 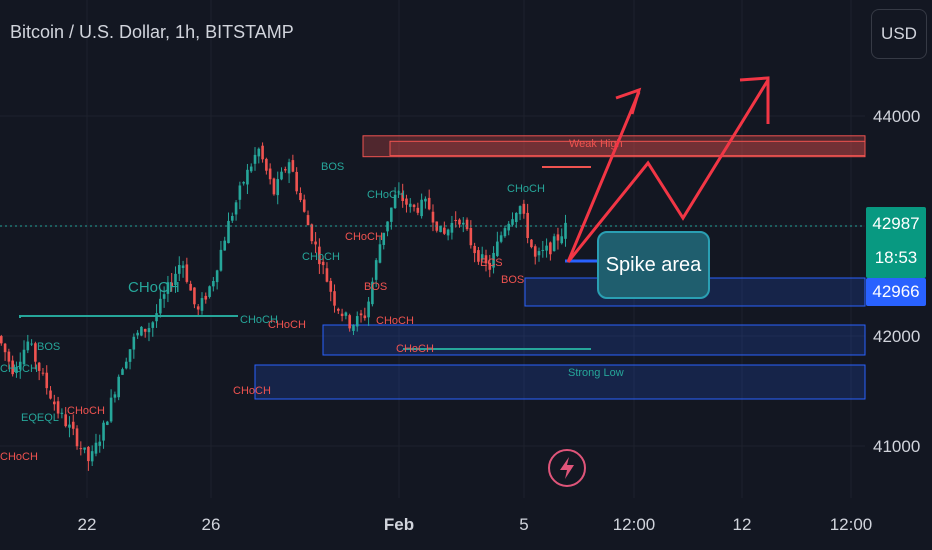 I want to click on time-tick-label: Feb, so click(x=399, y=524).